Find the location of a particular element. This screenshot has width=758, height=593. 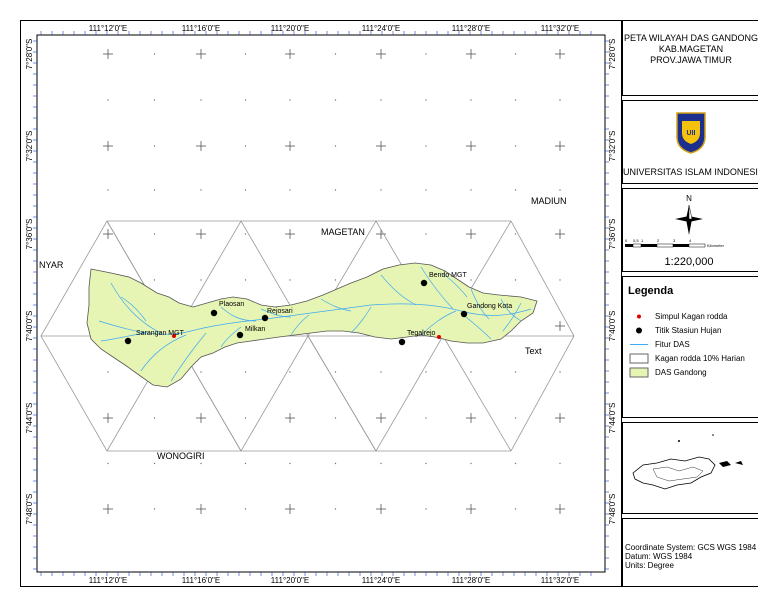

inset-map-panel is located at coordinates (690, 468).